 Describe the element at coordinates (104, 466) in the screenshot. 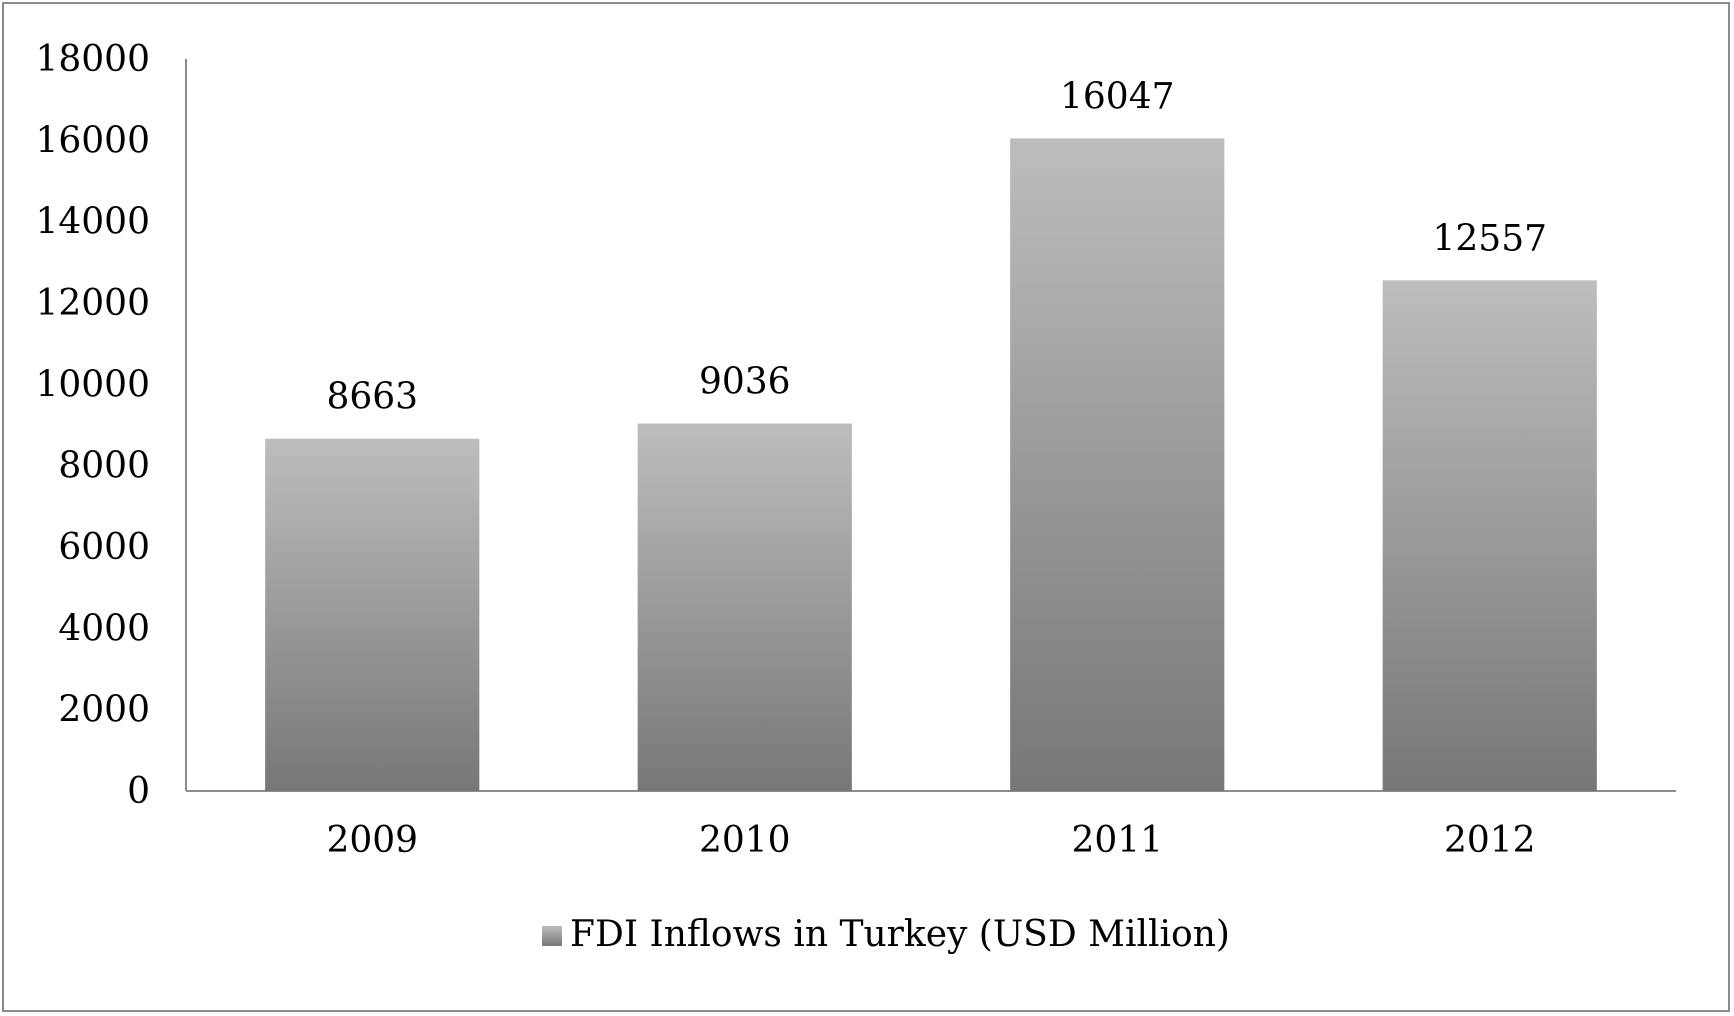

I see `y-tick-label: 8000` at that location.